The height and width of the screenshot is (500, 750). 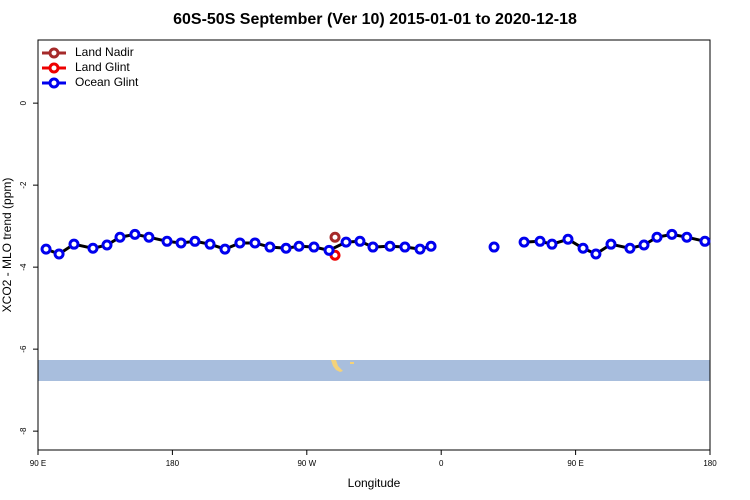 What do you see at coordinates (374, 370) in the screenshot?
I see `ocean-band` at bounding box center [374, 370].